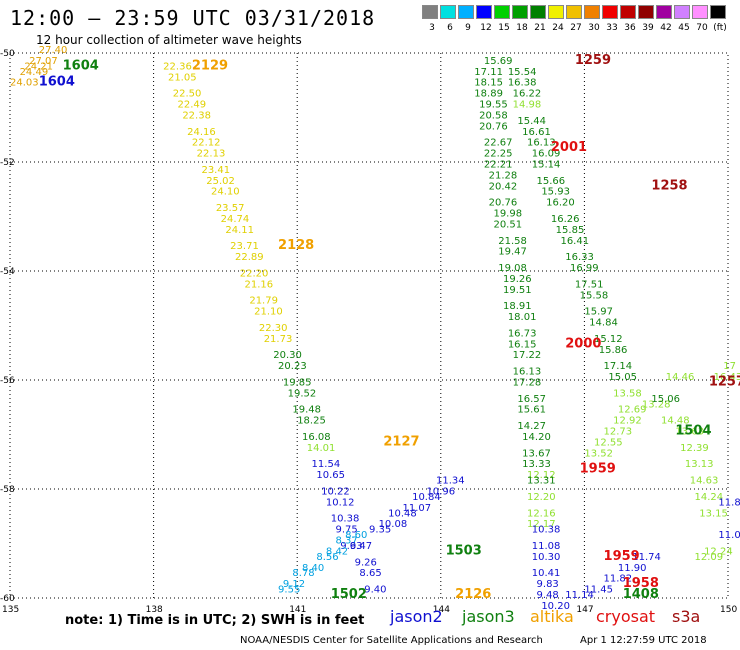 The image size is (740, 650). Describe the element at coordinates (43, 61) in the screenshot. I see `wave-height-reading: 27.07` at that location.